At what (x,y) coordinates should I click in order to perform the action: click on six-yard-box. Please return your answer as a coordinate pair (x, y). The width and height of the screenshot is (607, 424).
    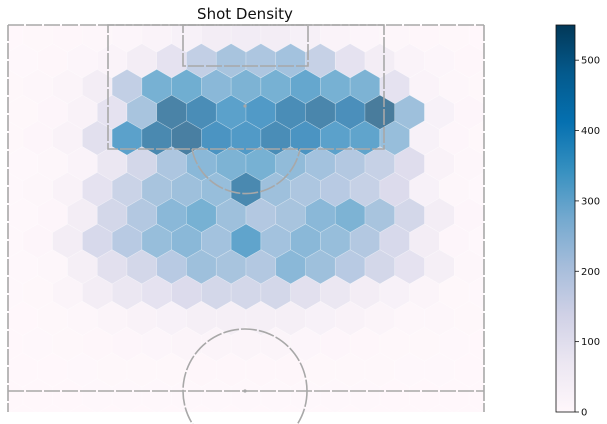
    Looking at the image, I should click on (245, 45).